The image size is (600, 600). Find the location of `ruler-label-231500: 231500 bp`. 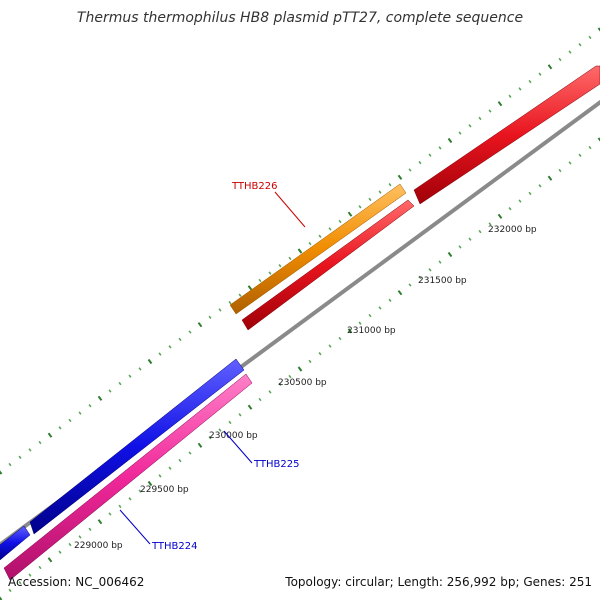

ruler-label-231500: 231500 bp is located at coordinates (442, 281).